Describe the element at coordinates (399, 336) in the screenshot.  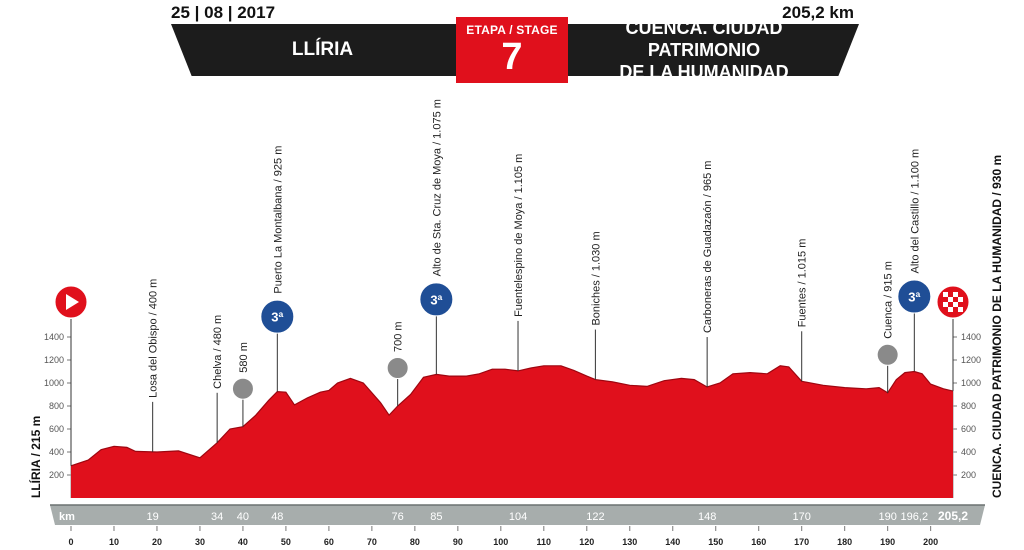
I see `marker-label: 700 m` at that location.